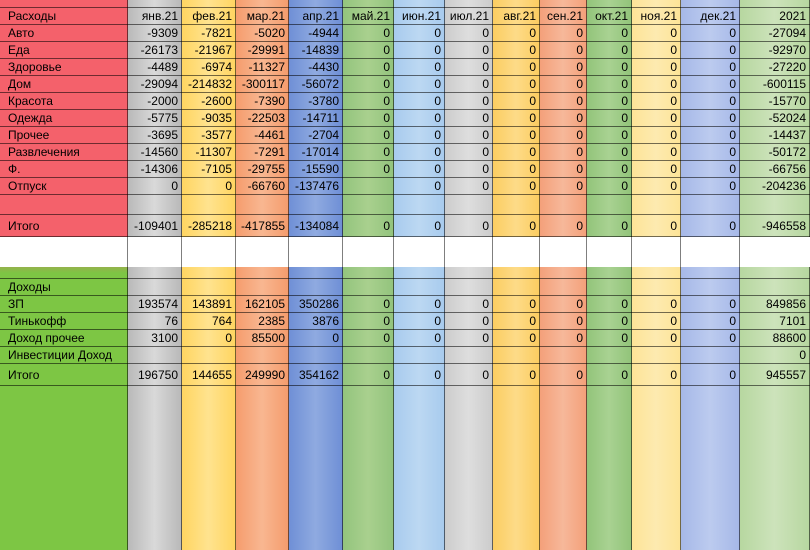 This screenshot has height=550, width=810. I want to click on expense-value-cell: -21967, so click(213, 50).